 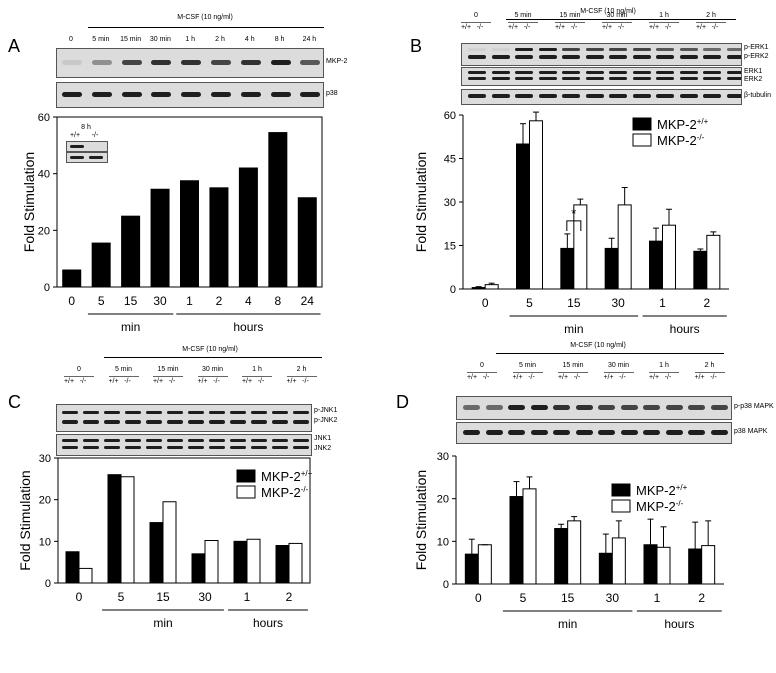 I want to click on inset-genotype-ko: -/-, so click(x=95, y=135).